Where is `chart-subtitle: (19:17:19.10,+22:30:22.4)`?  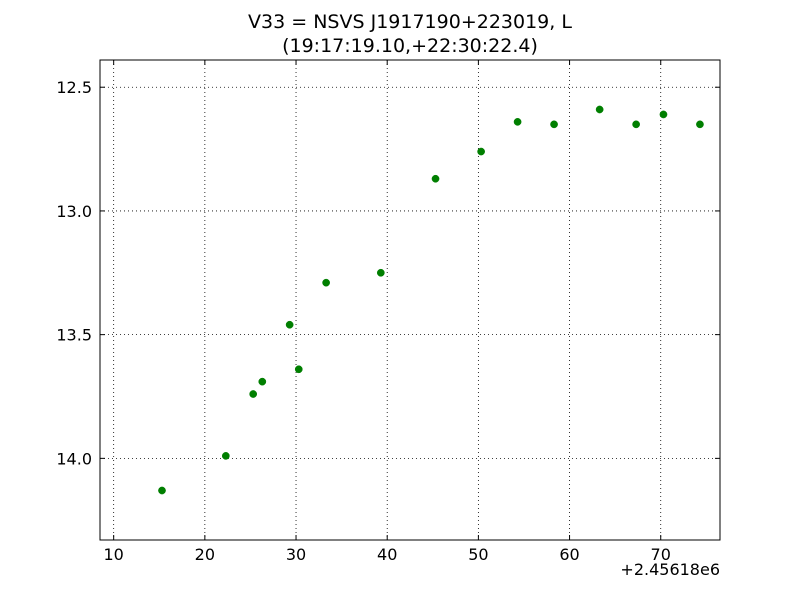 chart-subtitle: (19:17:19.10,+22:30:22.4) is located at coordinates (410, 46).